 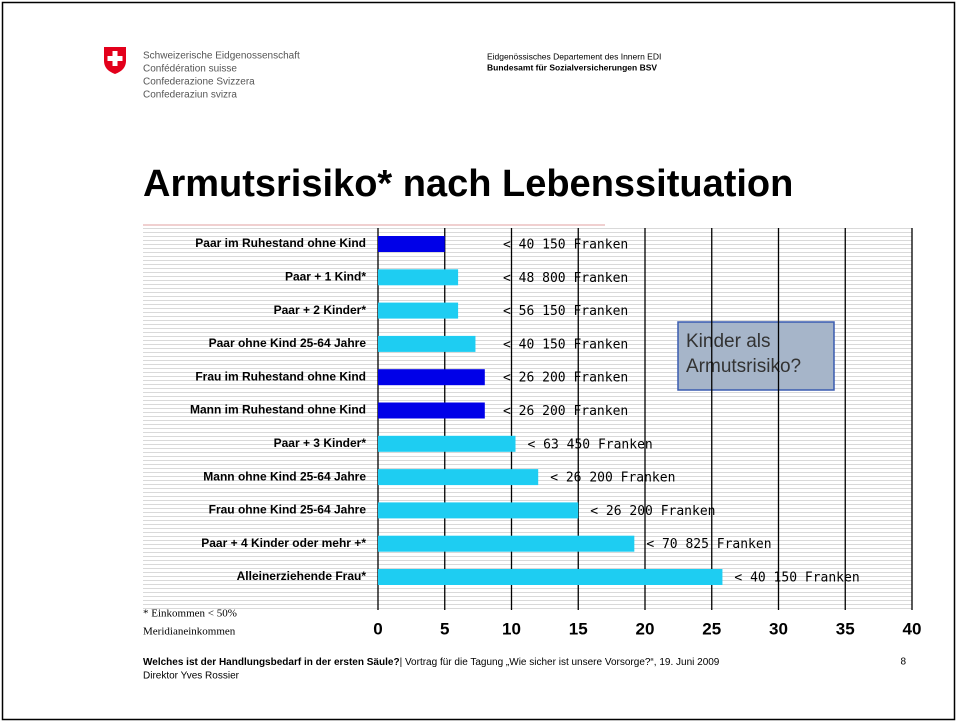 I want to click on callout-box, so click(x=756, y=356).